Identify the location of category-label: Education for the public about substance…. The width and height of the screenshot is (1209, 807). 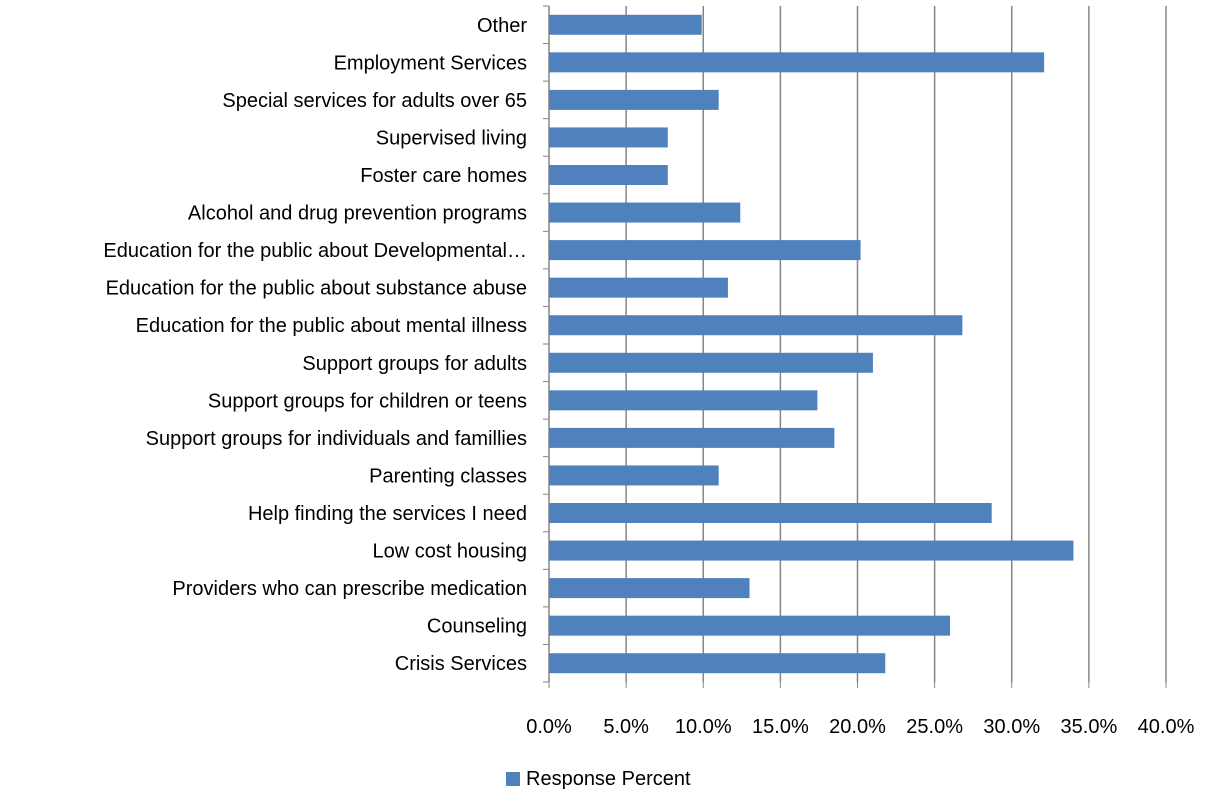
(316, 289).